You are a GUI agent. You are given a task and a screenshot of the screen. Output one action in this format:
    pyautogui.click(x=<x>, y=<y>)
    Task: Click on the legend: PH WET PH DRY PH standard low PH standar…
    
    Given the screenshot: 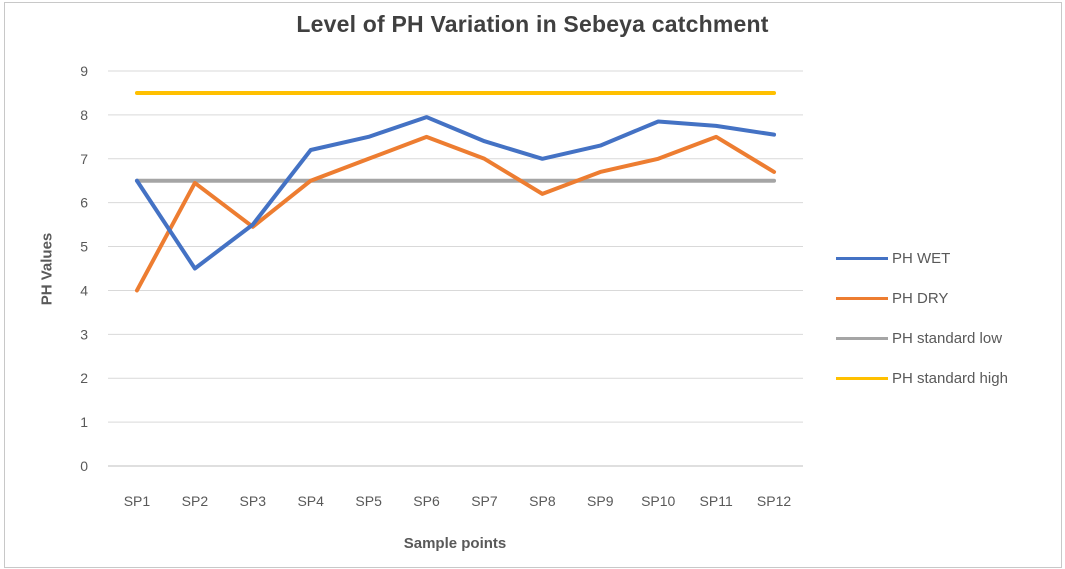 What is the action you would take?
    pyautogui.click(x=922, y=318)
    